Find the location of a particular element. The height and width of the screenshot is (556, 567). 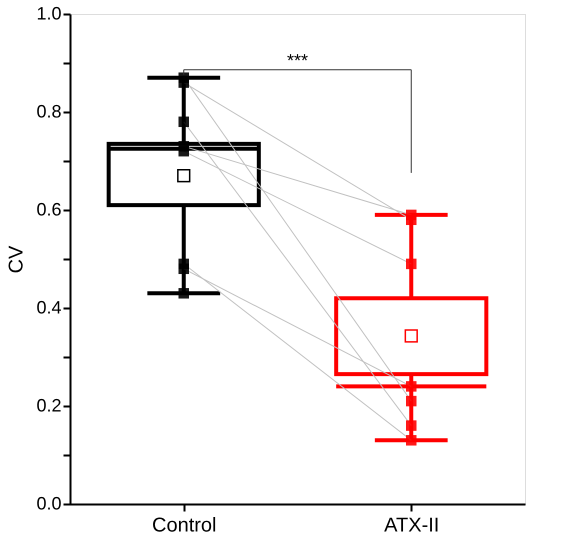

annotation: *** is located at coordinates (297, 60).